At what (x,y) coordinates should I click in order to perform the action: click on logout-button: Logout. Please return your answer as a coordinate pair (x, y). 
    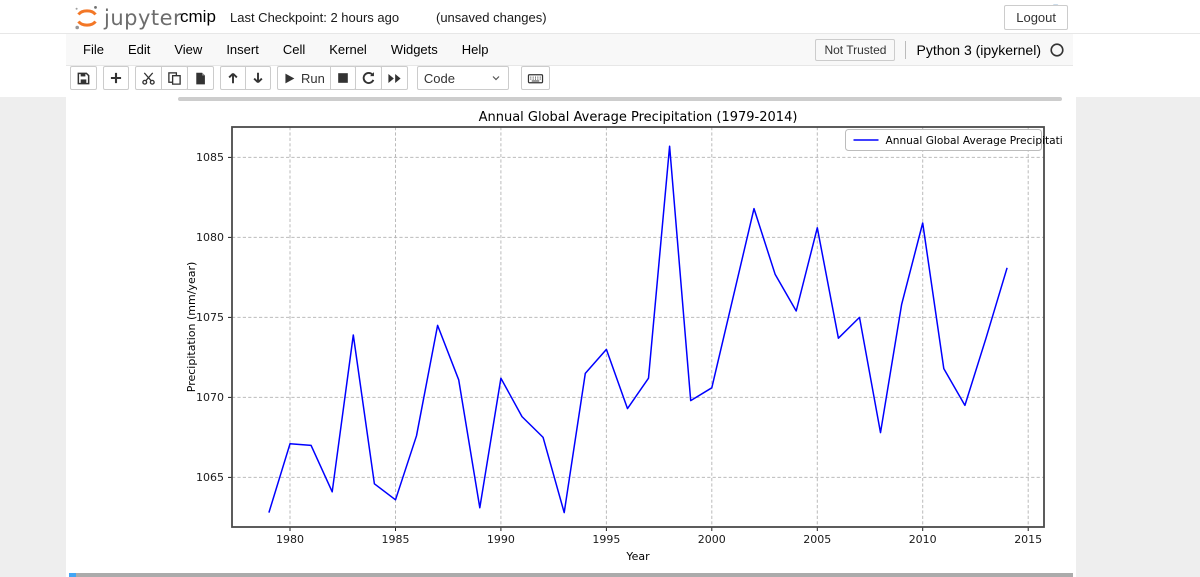
    Looking at the image, I should click on (1036, 17).